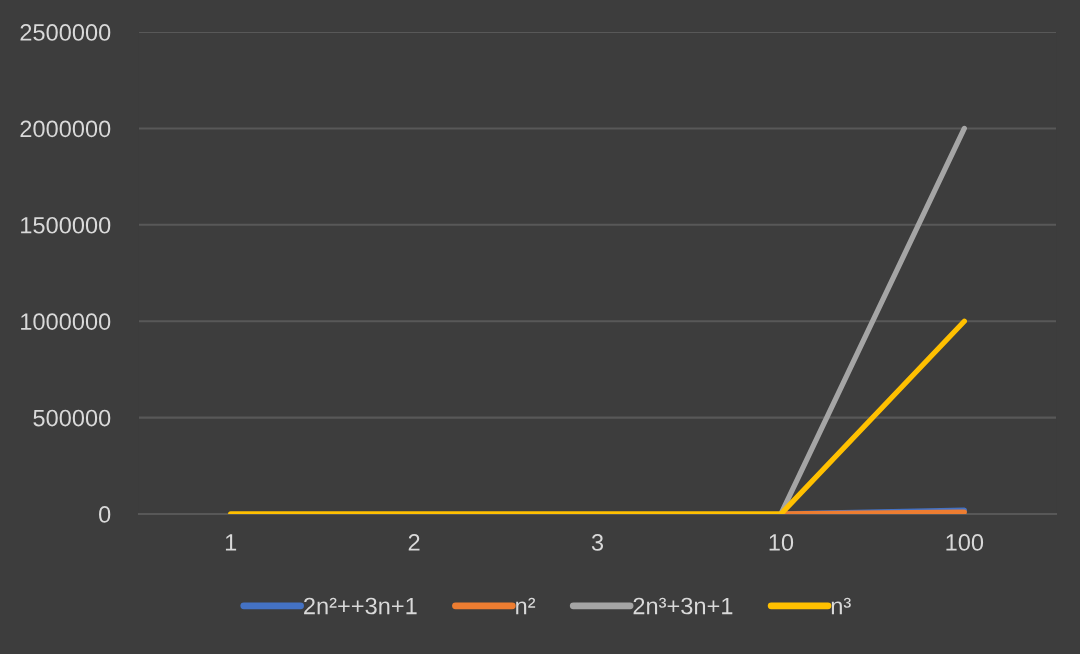 This screenshot has height=654, width=1080. I want to click on x-tick-label: 10, so click(781, 542).